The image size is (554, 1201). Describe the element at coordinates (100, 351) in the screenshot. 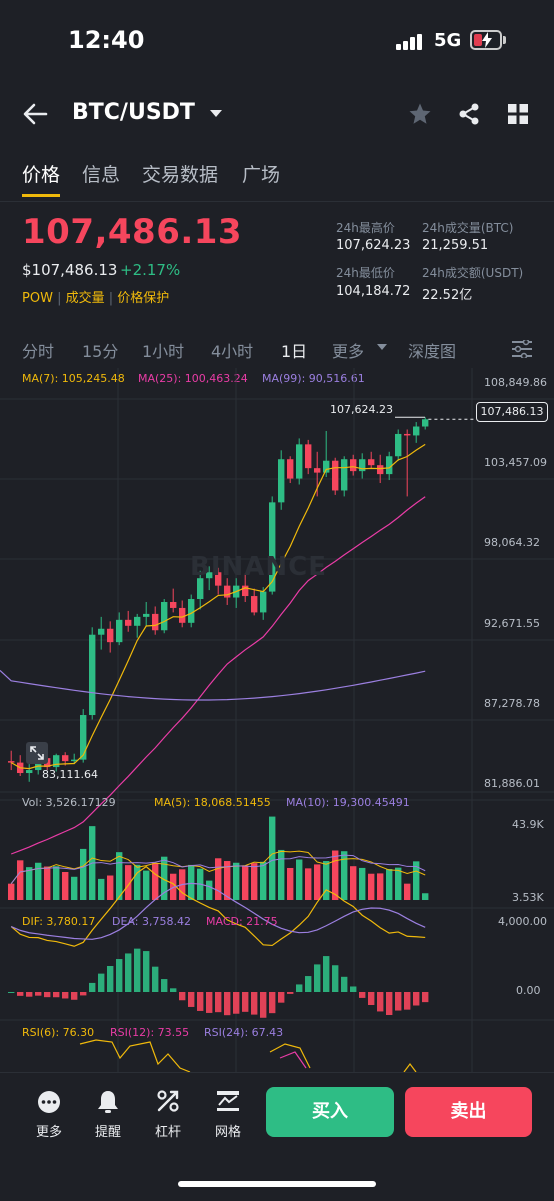

I see `timeframe-15m: 15分` at that location.